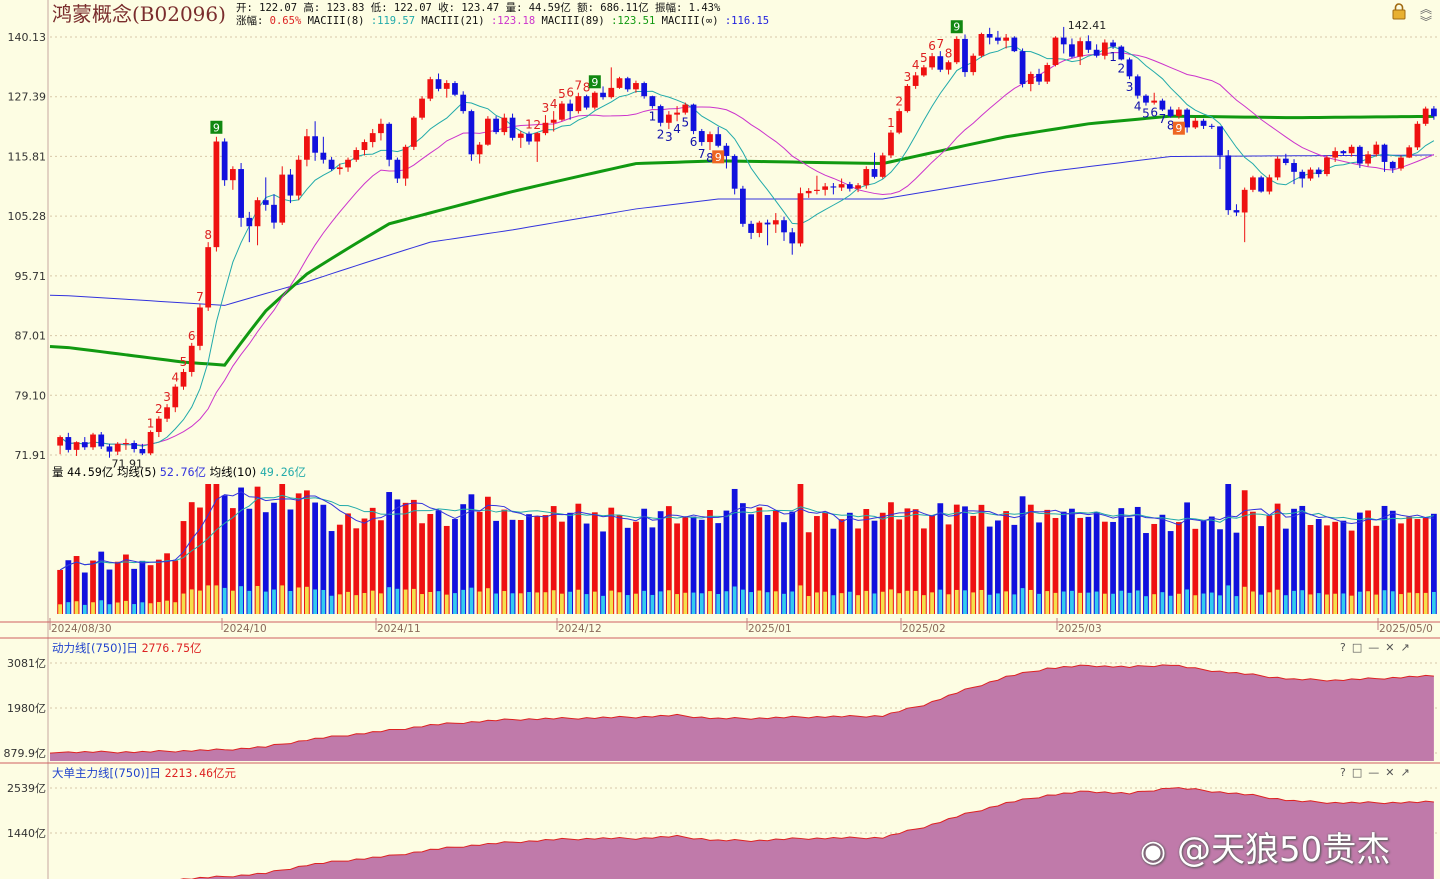  Describe the element at coordinates (58, 472) in the screenshot. I see `volume-label: 量` at that location.